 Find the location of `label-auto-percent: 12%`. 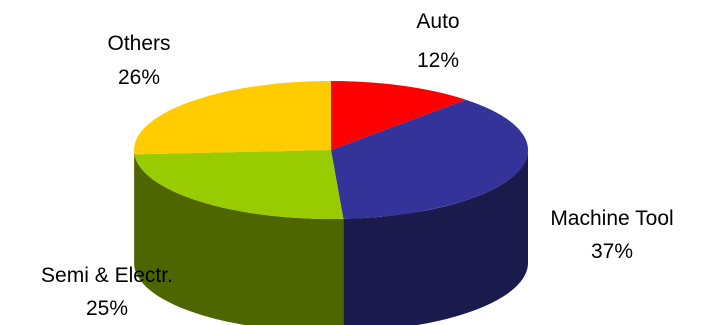

label-auto-percent: 12% is located at coordinates (438, 60).